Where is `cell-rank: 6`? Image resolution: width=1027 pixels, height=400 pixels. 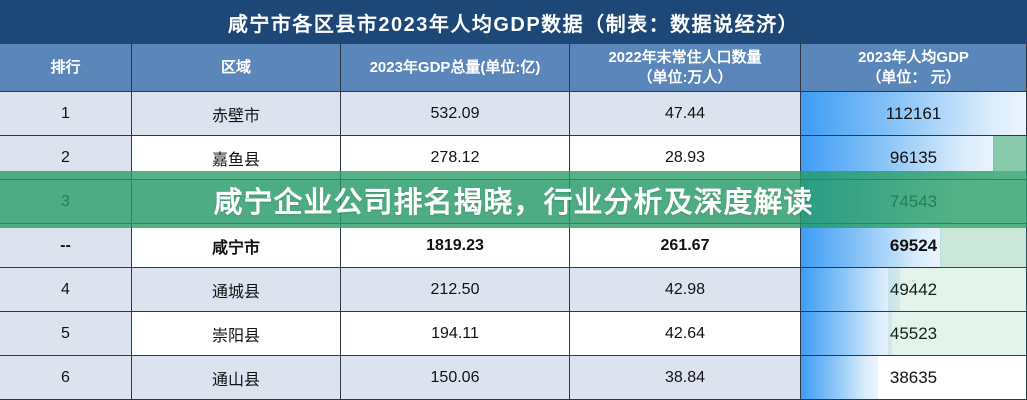 cell-rank: 6 is located at coordinates (66, 378).